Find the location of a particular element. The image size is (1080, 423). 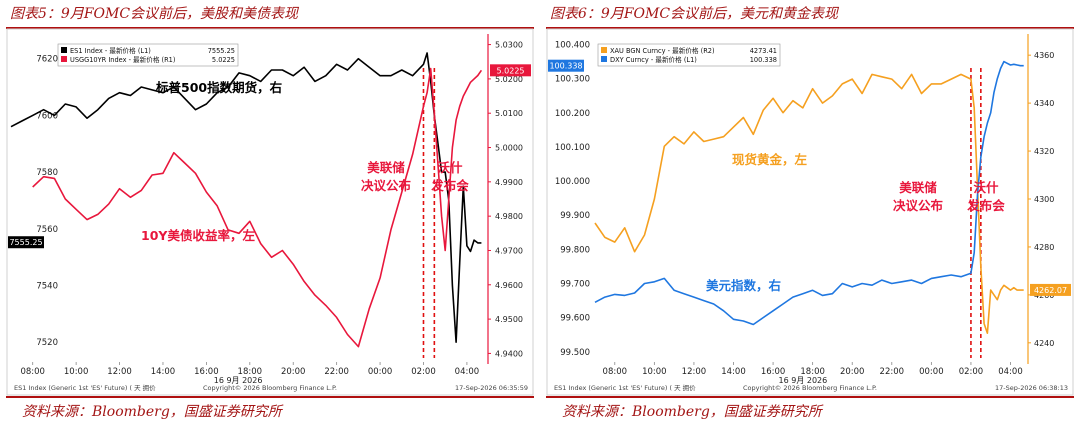

series-annotation: 10Y美债收益率，左 is located at coordinates (198, 235).